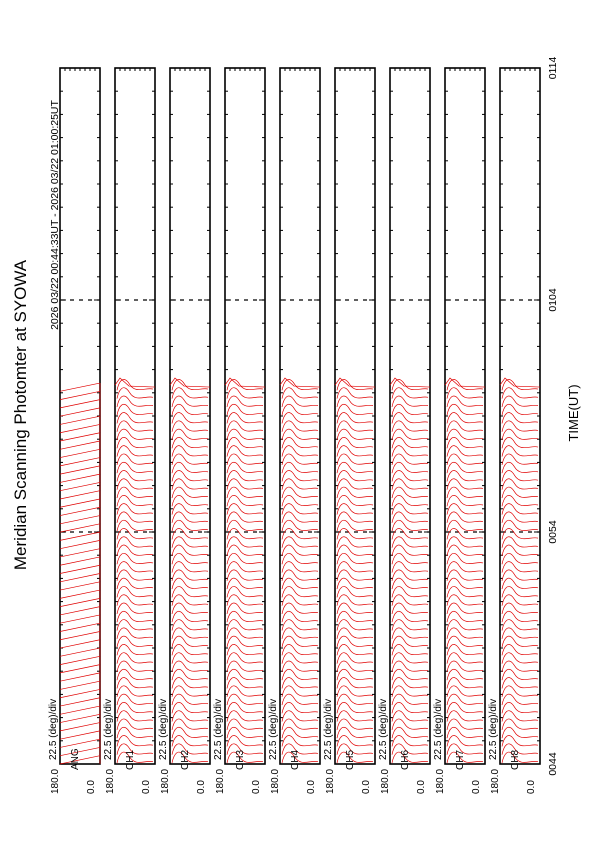 Image resolution: width=595 pixels, height=842 pixels. Describe the element at coordinates (130, 760) in the screenshot. I see `channel-label: CH1` at that location.